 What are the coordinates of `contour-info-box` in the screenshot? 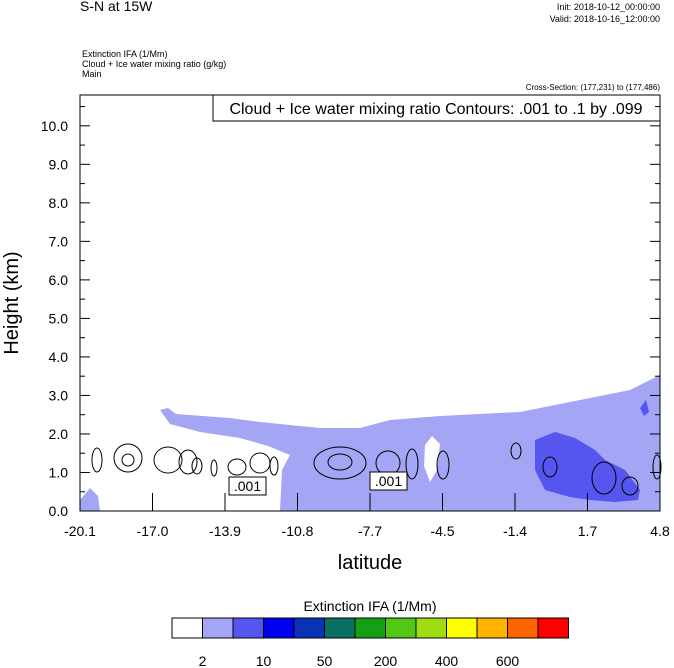 It's located at (436, 108).